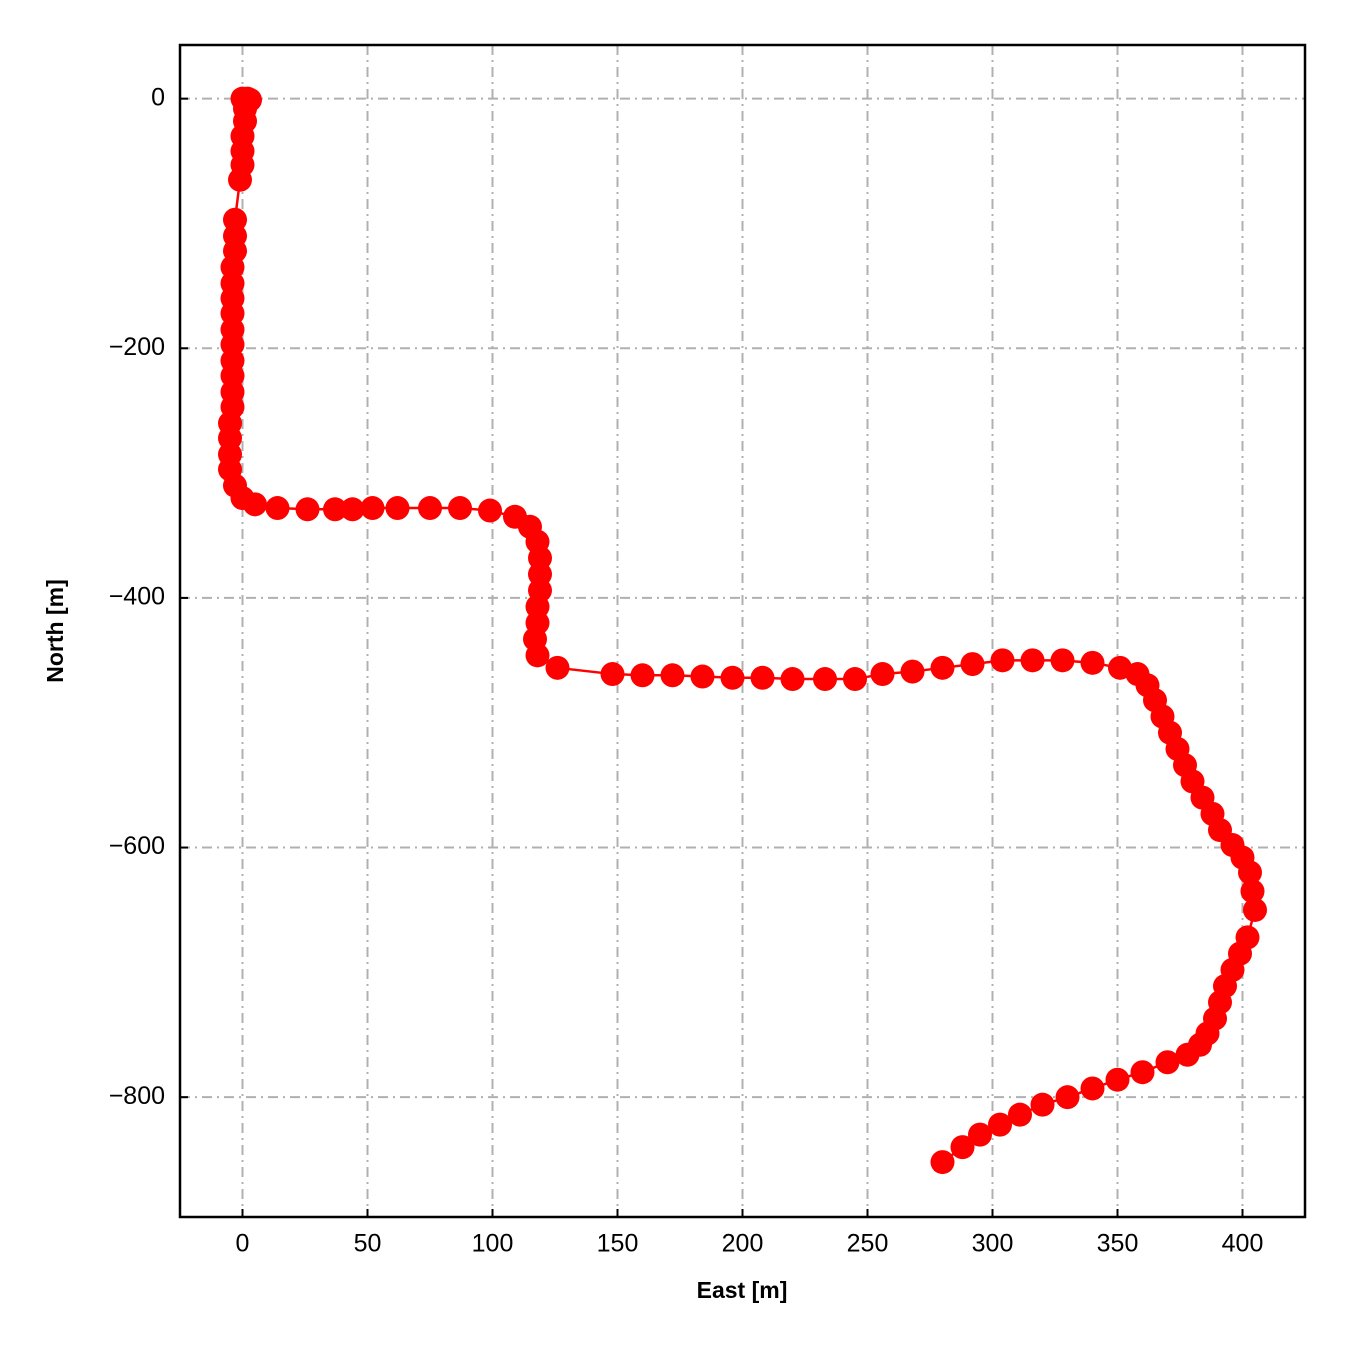  What do you see at coordinates (243, 1244) in the screenshot?
I see `x-tick-label: 0` at bounding box center [243, 1244].